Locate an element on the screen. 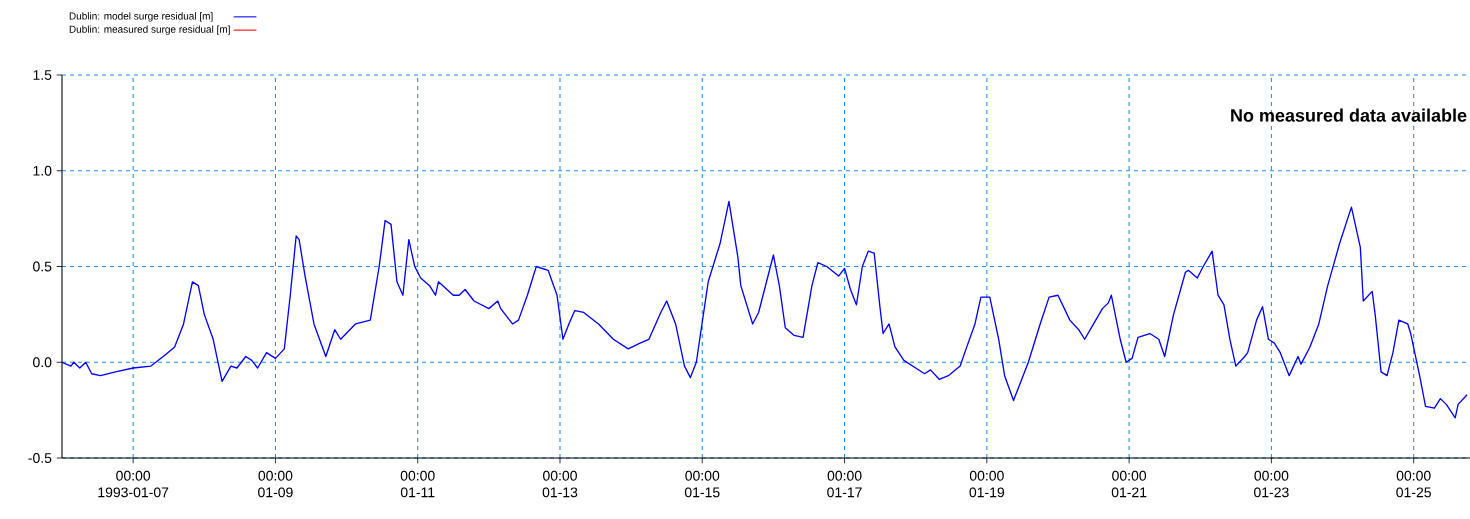 Image resolution: width=1470 pixels, height=519 pixels. x-tick-label: 00:00 01-25 is located at coordinates (1413, 484).